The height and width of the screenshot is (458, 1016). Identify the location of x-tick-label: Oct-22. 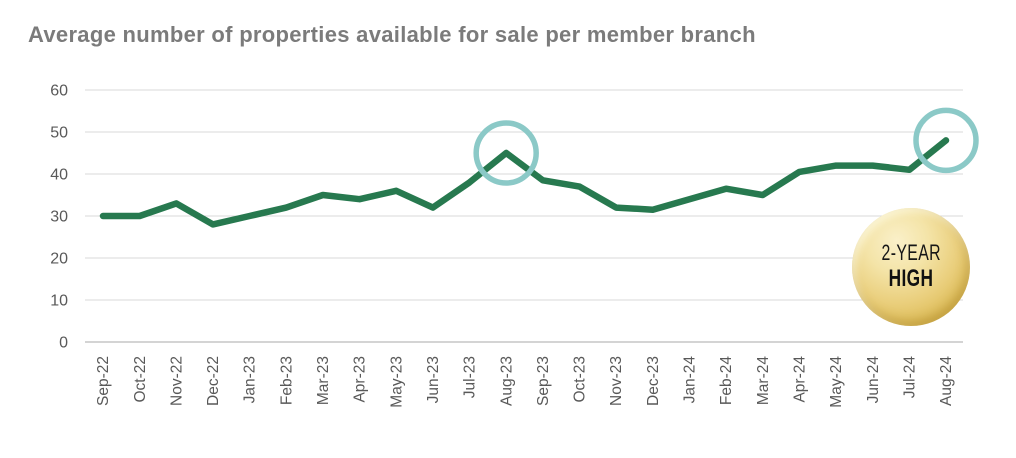
(140, 379).